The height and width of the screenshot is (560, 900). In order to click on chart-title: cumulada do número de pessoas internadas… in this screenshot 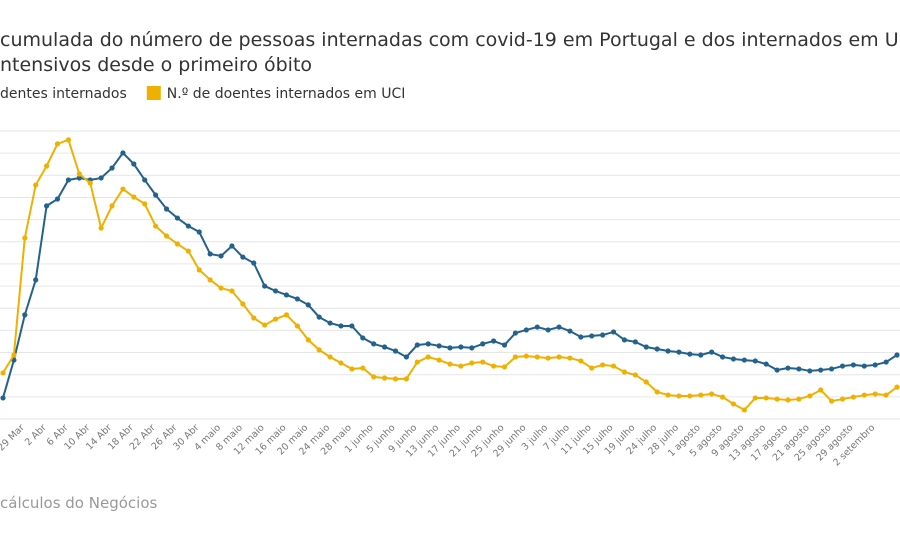, I will do `click(450, 40)`.